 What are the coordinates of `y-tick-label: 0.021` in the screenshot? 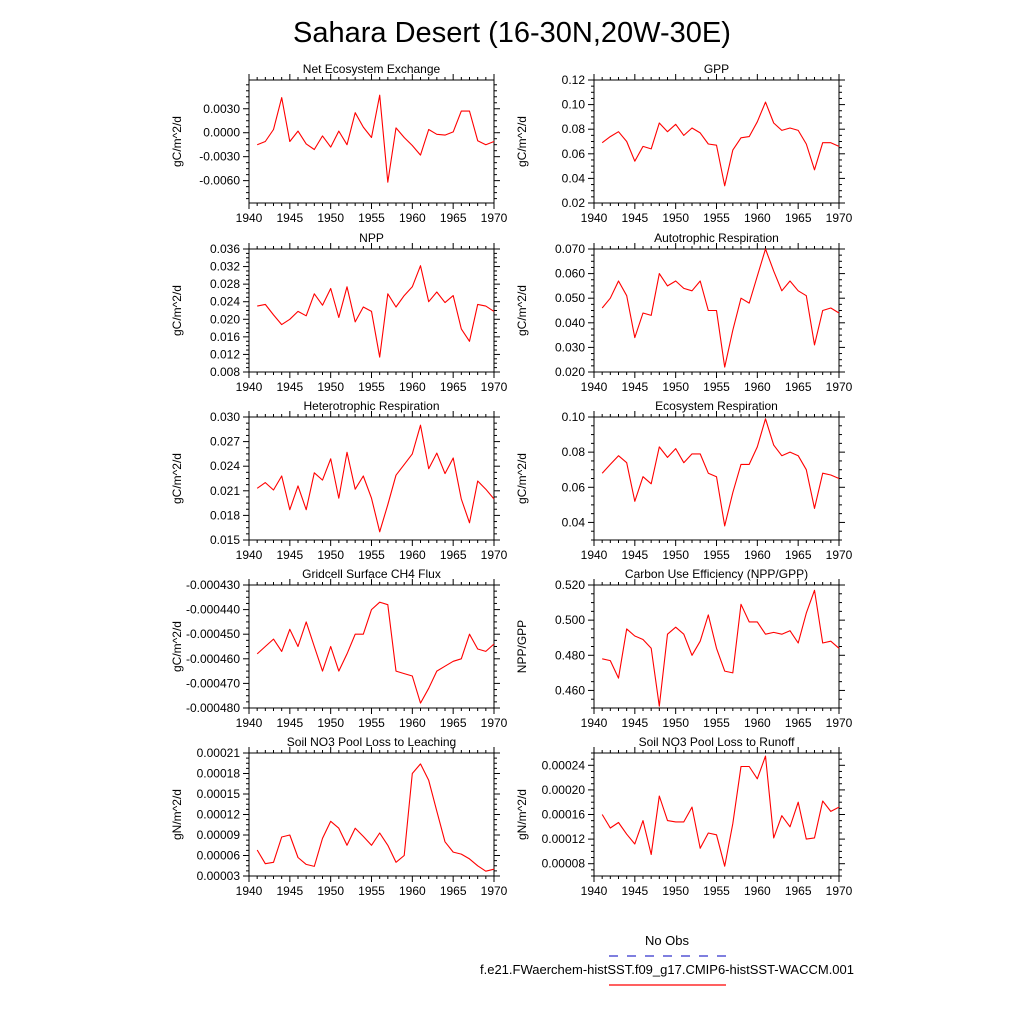 It's located at (225, 491).